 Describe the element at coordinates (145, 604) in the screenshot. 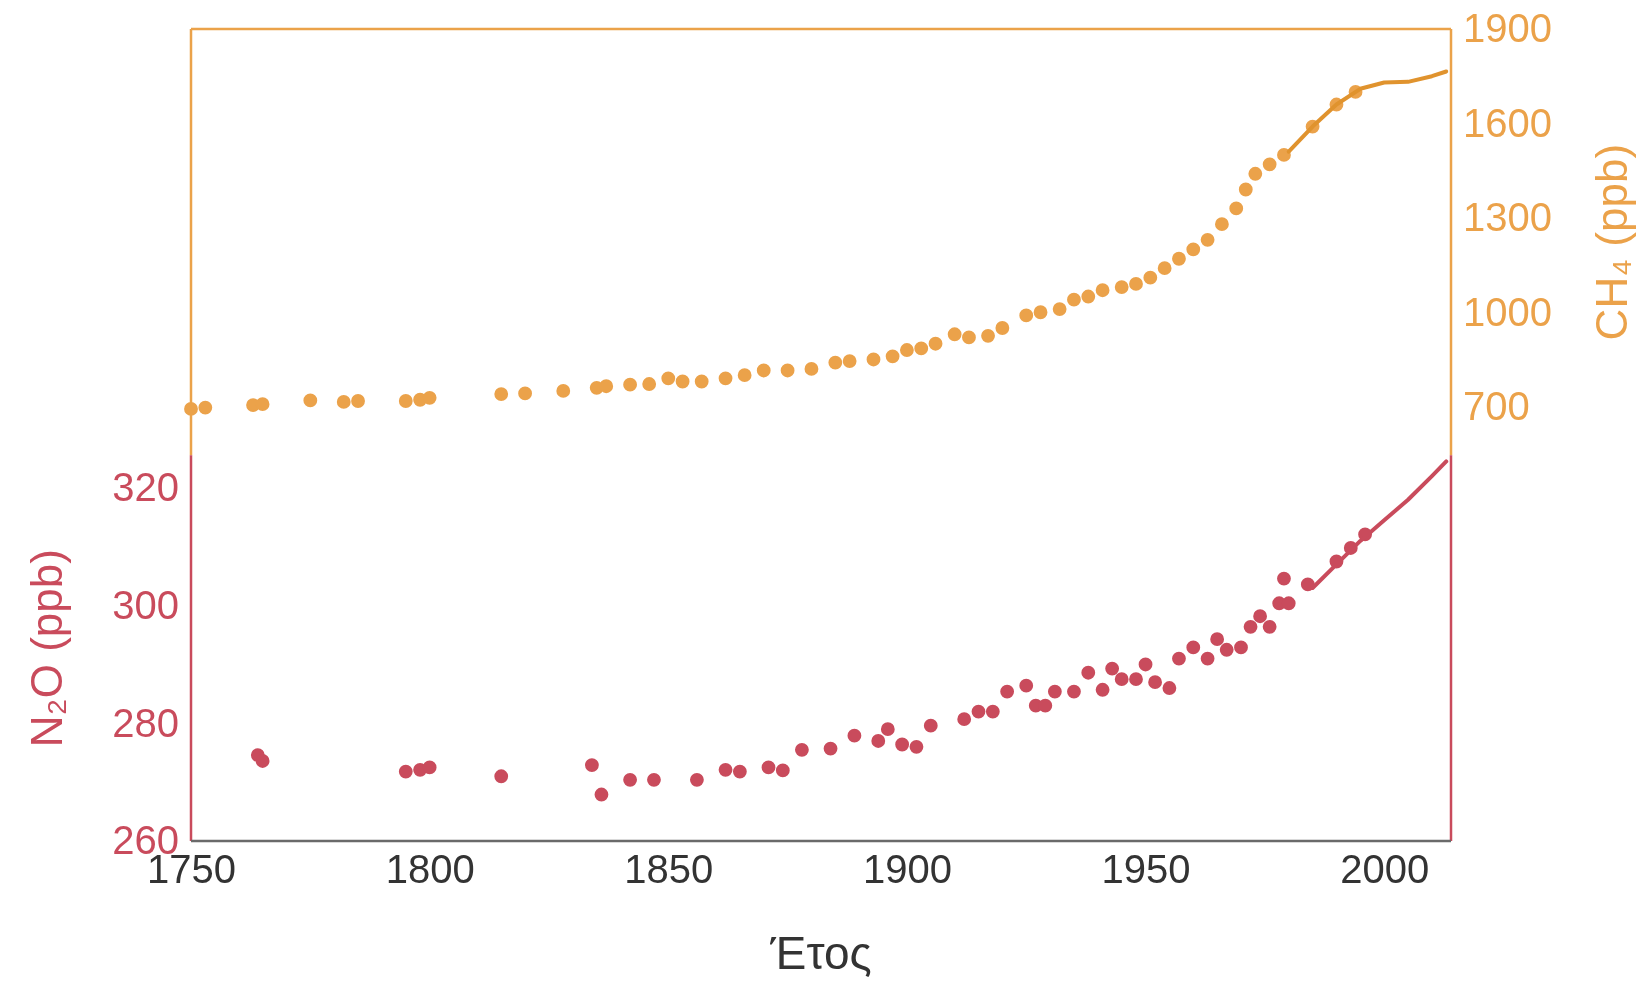

I see `y-tick-label: 300` at that location.